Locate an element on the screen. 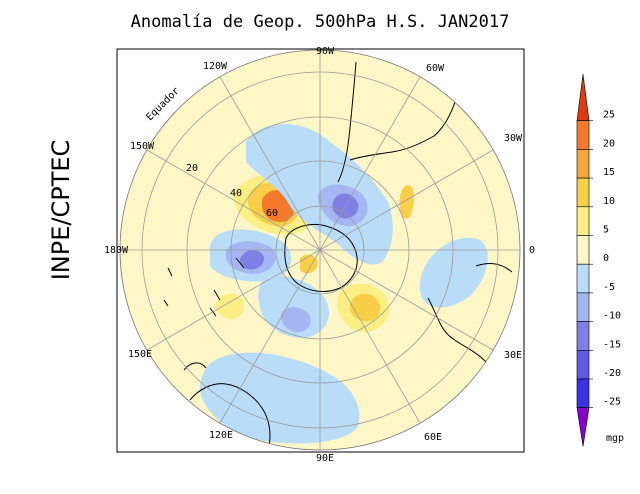 The width and height of the screenshot is (640, 494). south-america-coast is located at coordinates (398, 122).